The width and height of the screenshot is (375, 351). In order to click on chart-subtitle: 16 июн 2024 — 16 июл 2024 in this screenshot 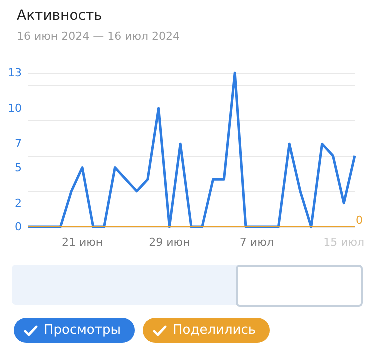, I will do `click(98, 36)`.